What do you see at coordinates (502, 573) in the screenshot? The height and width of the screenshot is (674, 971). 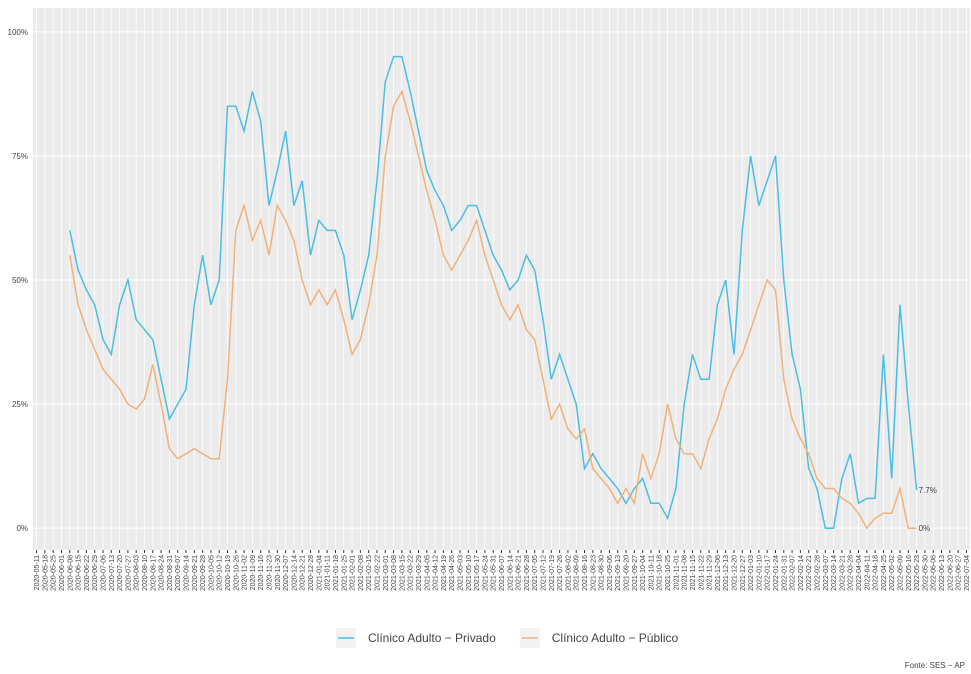 I see `x-tick-label: 2021-06-07` at bounding box center [502, 573].